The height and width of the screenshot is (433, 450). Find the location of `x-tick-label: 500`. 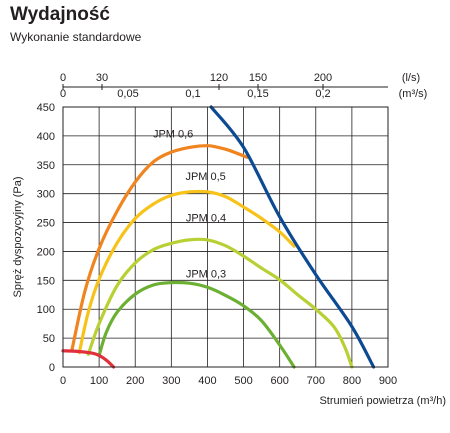

x-tick-label: 500 is located at coordinates (243, 381).